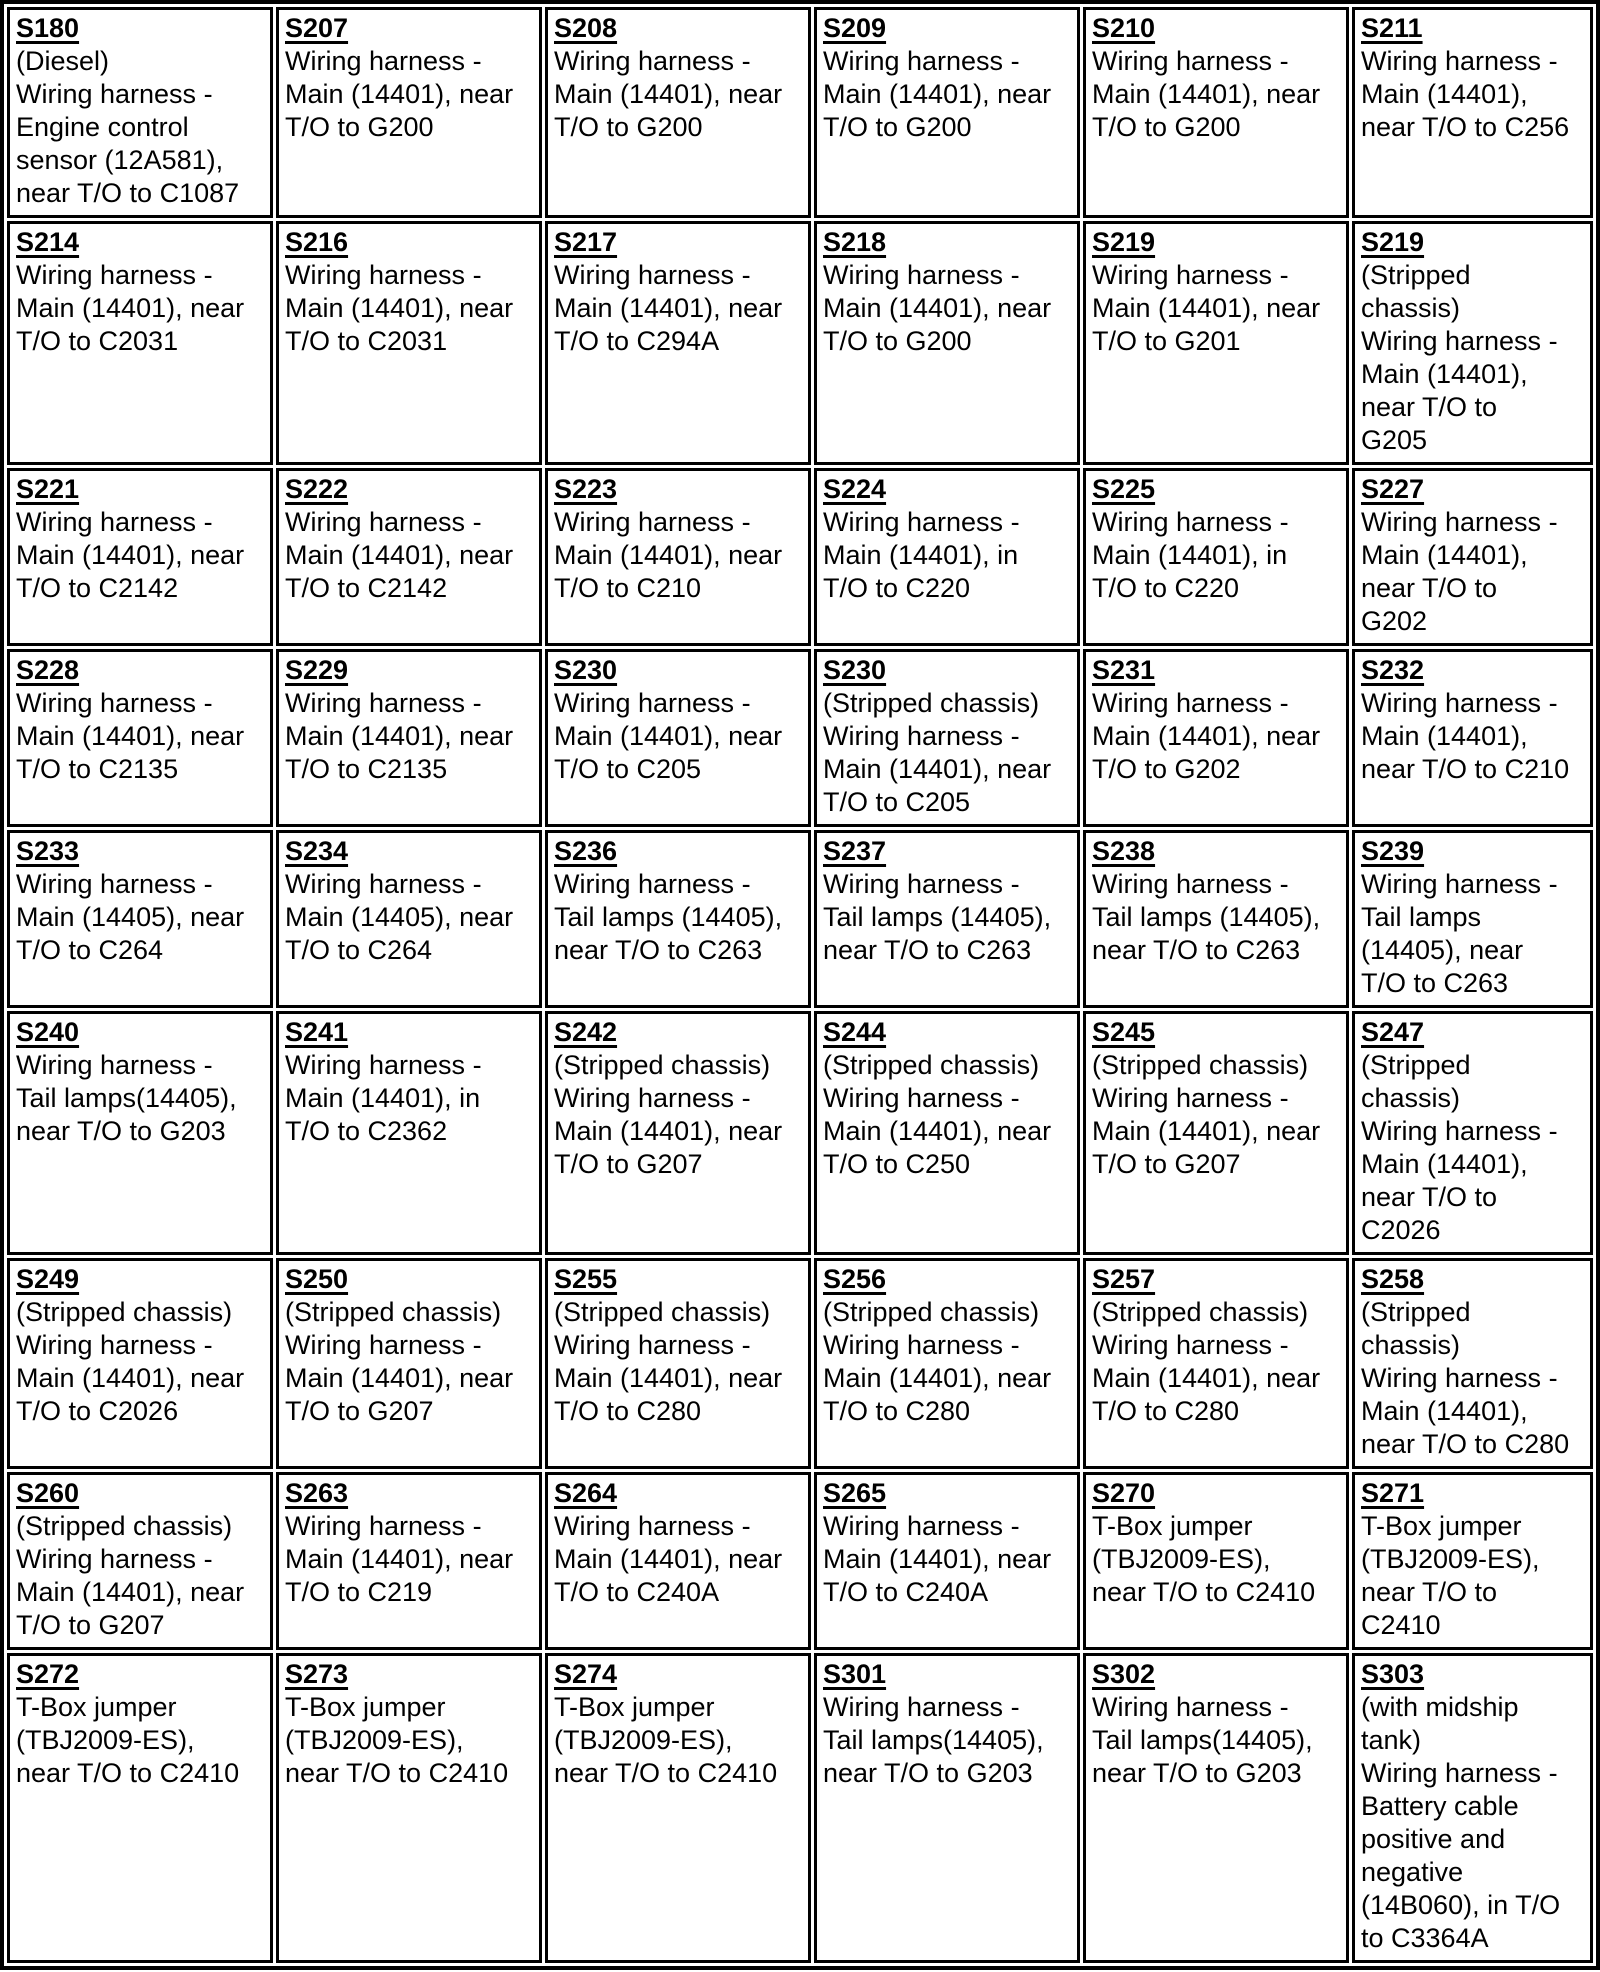 This screenshot has height=1972, width=1600. Describe the element at coordinates (586, 1674) in the screenshot. I see `splice-id-link: S274` at that location.